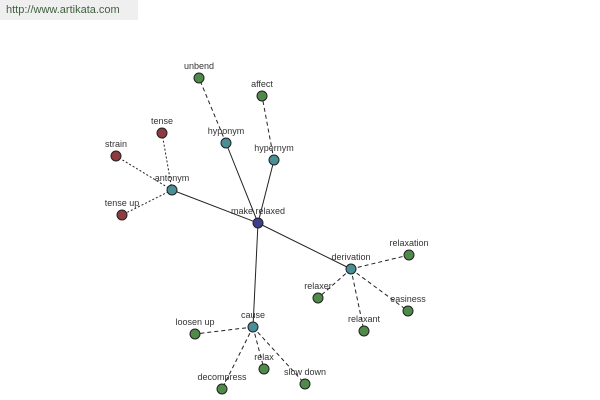 The image size is (600, 400). I want to click on node-label: hypernym, so click(274, 148).